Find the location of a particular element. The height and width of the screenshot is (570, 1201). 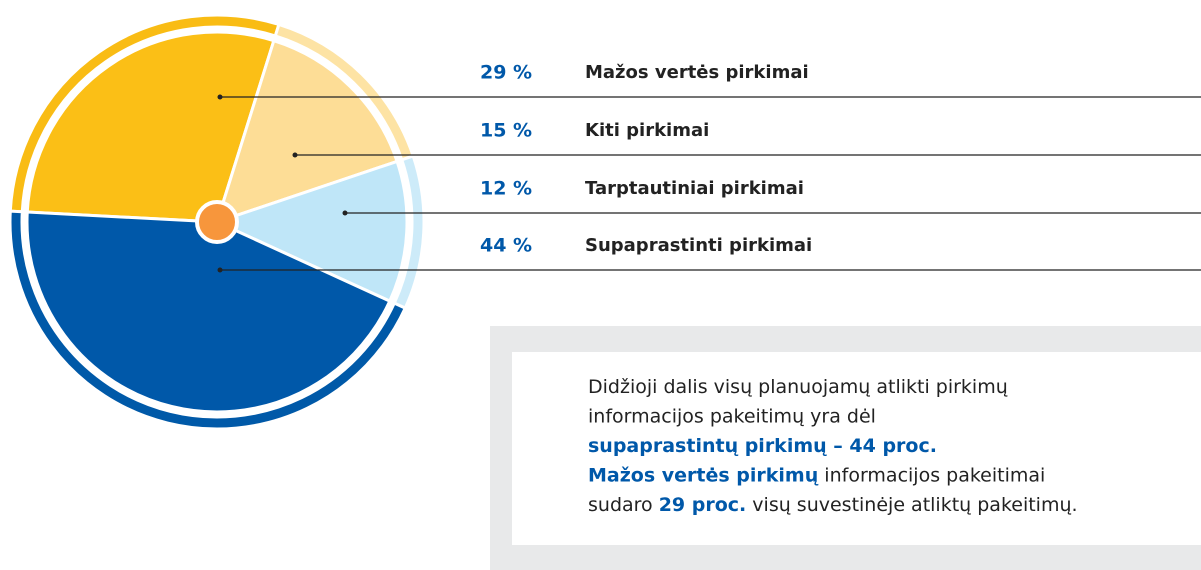

annotation-run: 29 proc. is located at coordinates (703, 505).